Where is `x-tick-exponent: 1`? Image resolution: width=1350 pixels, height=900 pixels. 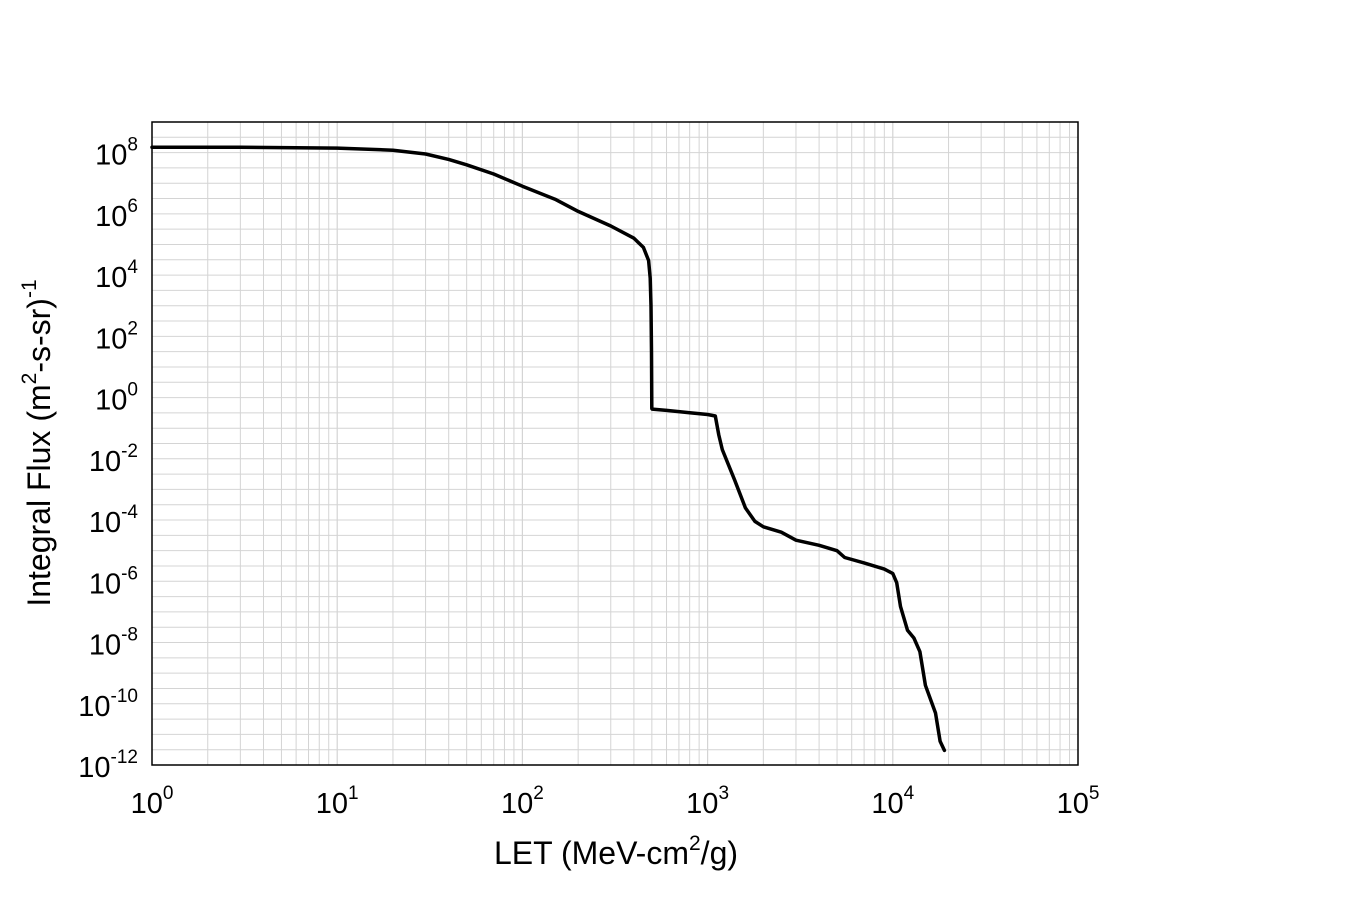
x-tick-exponent: 1 is located at coordinates (353, 793).